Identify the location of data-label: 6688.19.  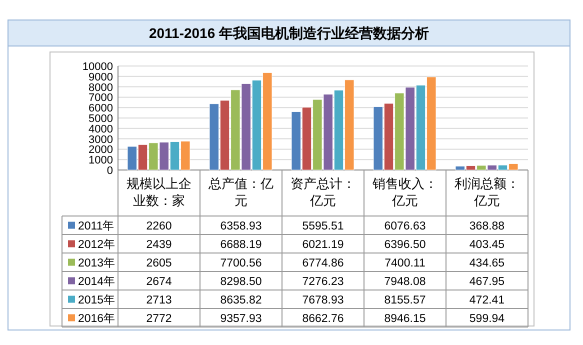
(241, 244).